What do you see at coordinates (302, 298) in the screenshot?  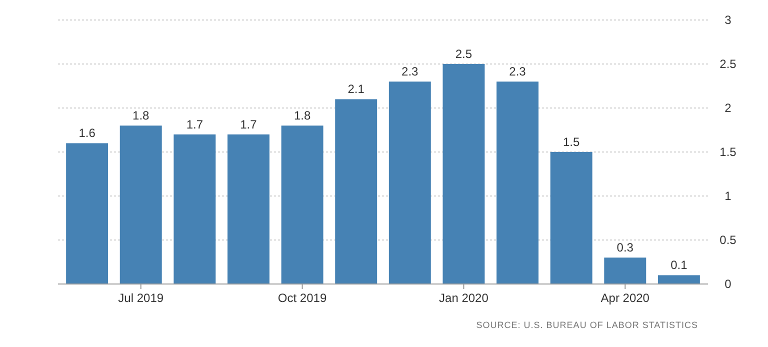 I see `x-tick-label: Oct 2019` at bounding box center [302, 298].